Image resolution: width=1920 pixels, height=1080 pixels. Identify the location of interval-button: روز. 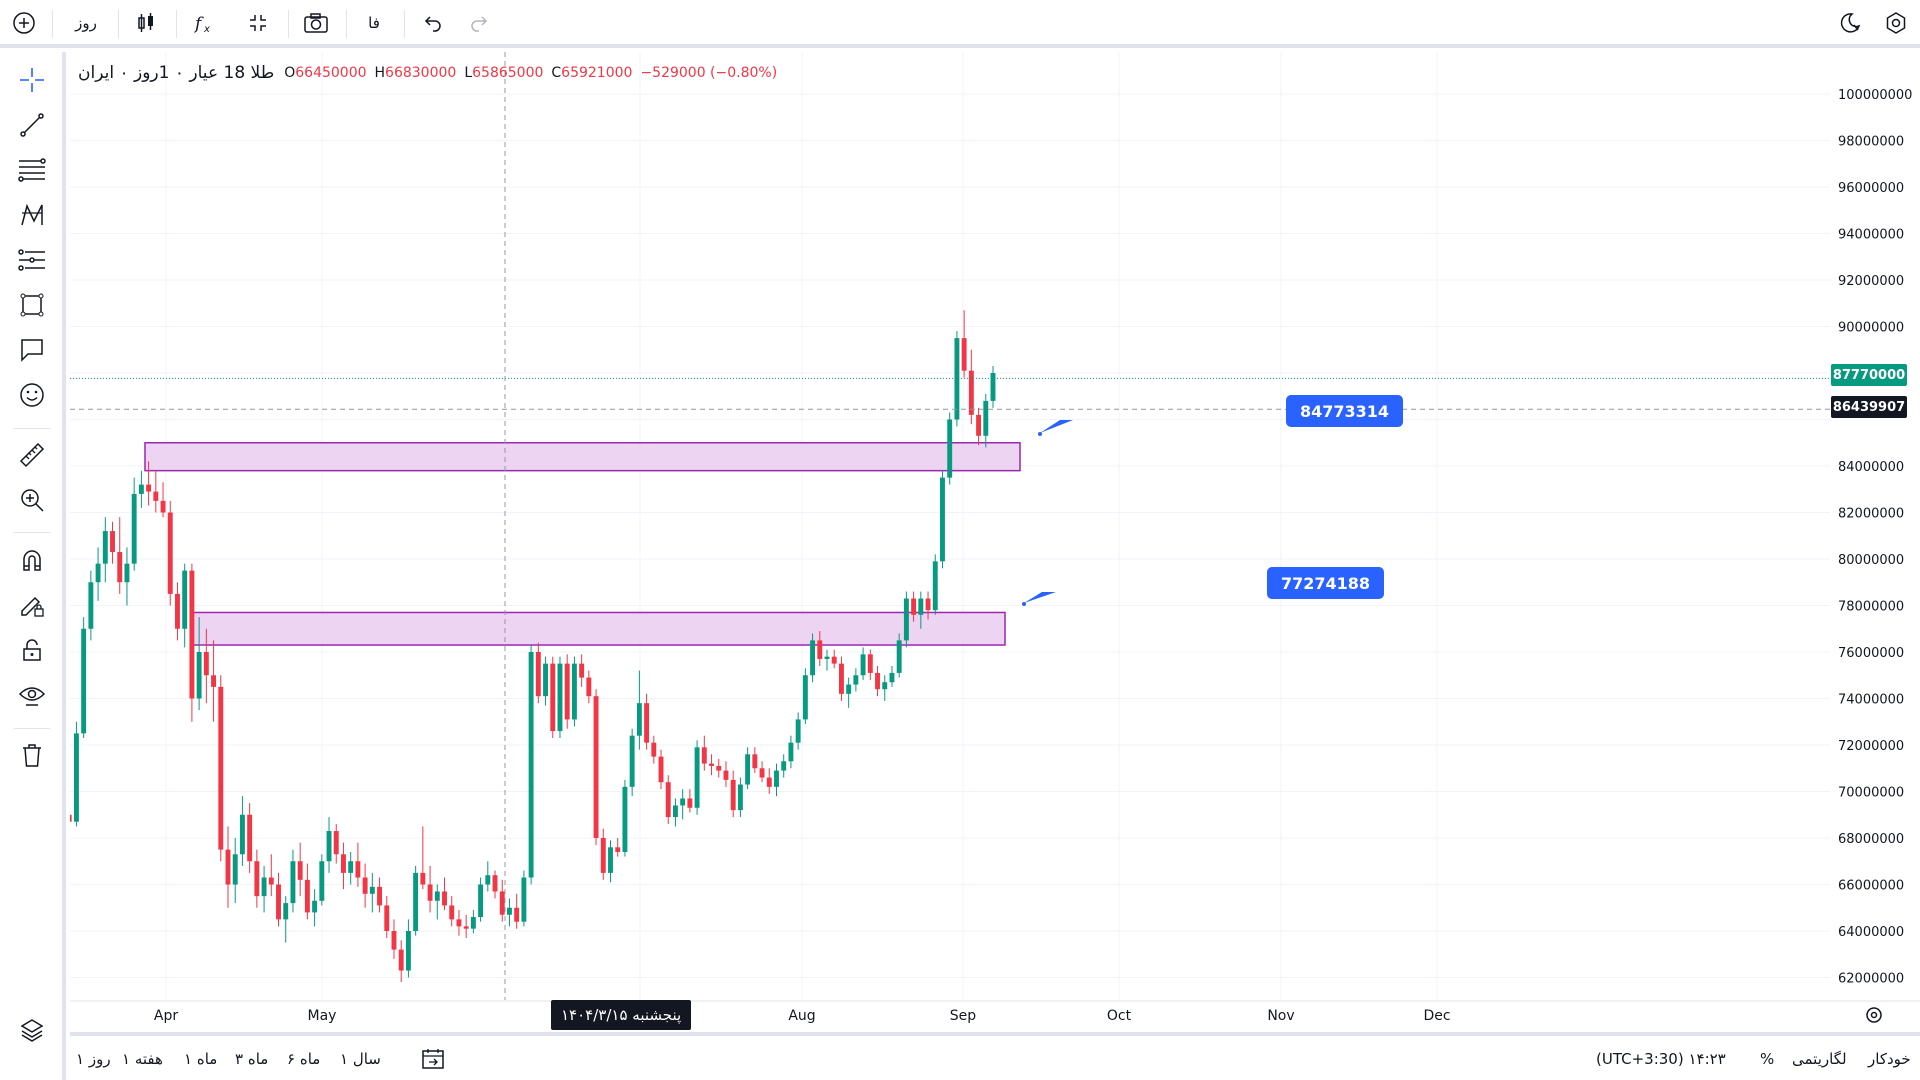
(86, 23).